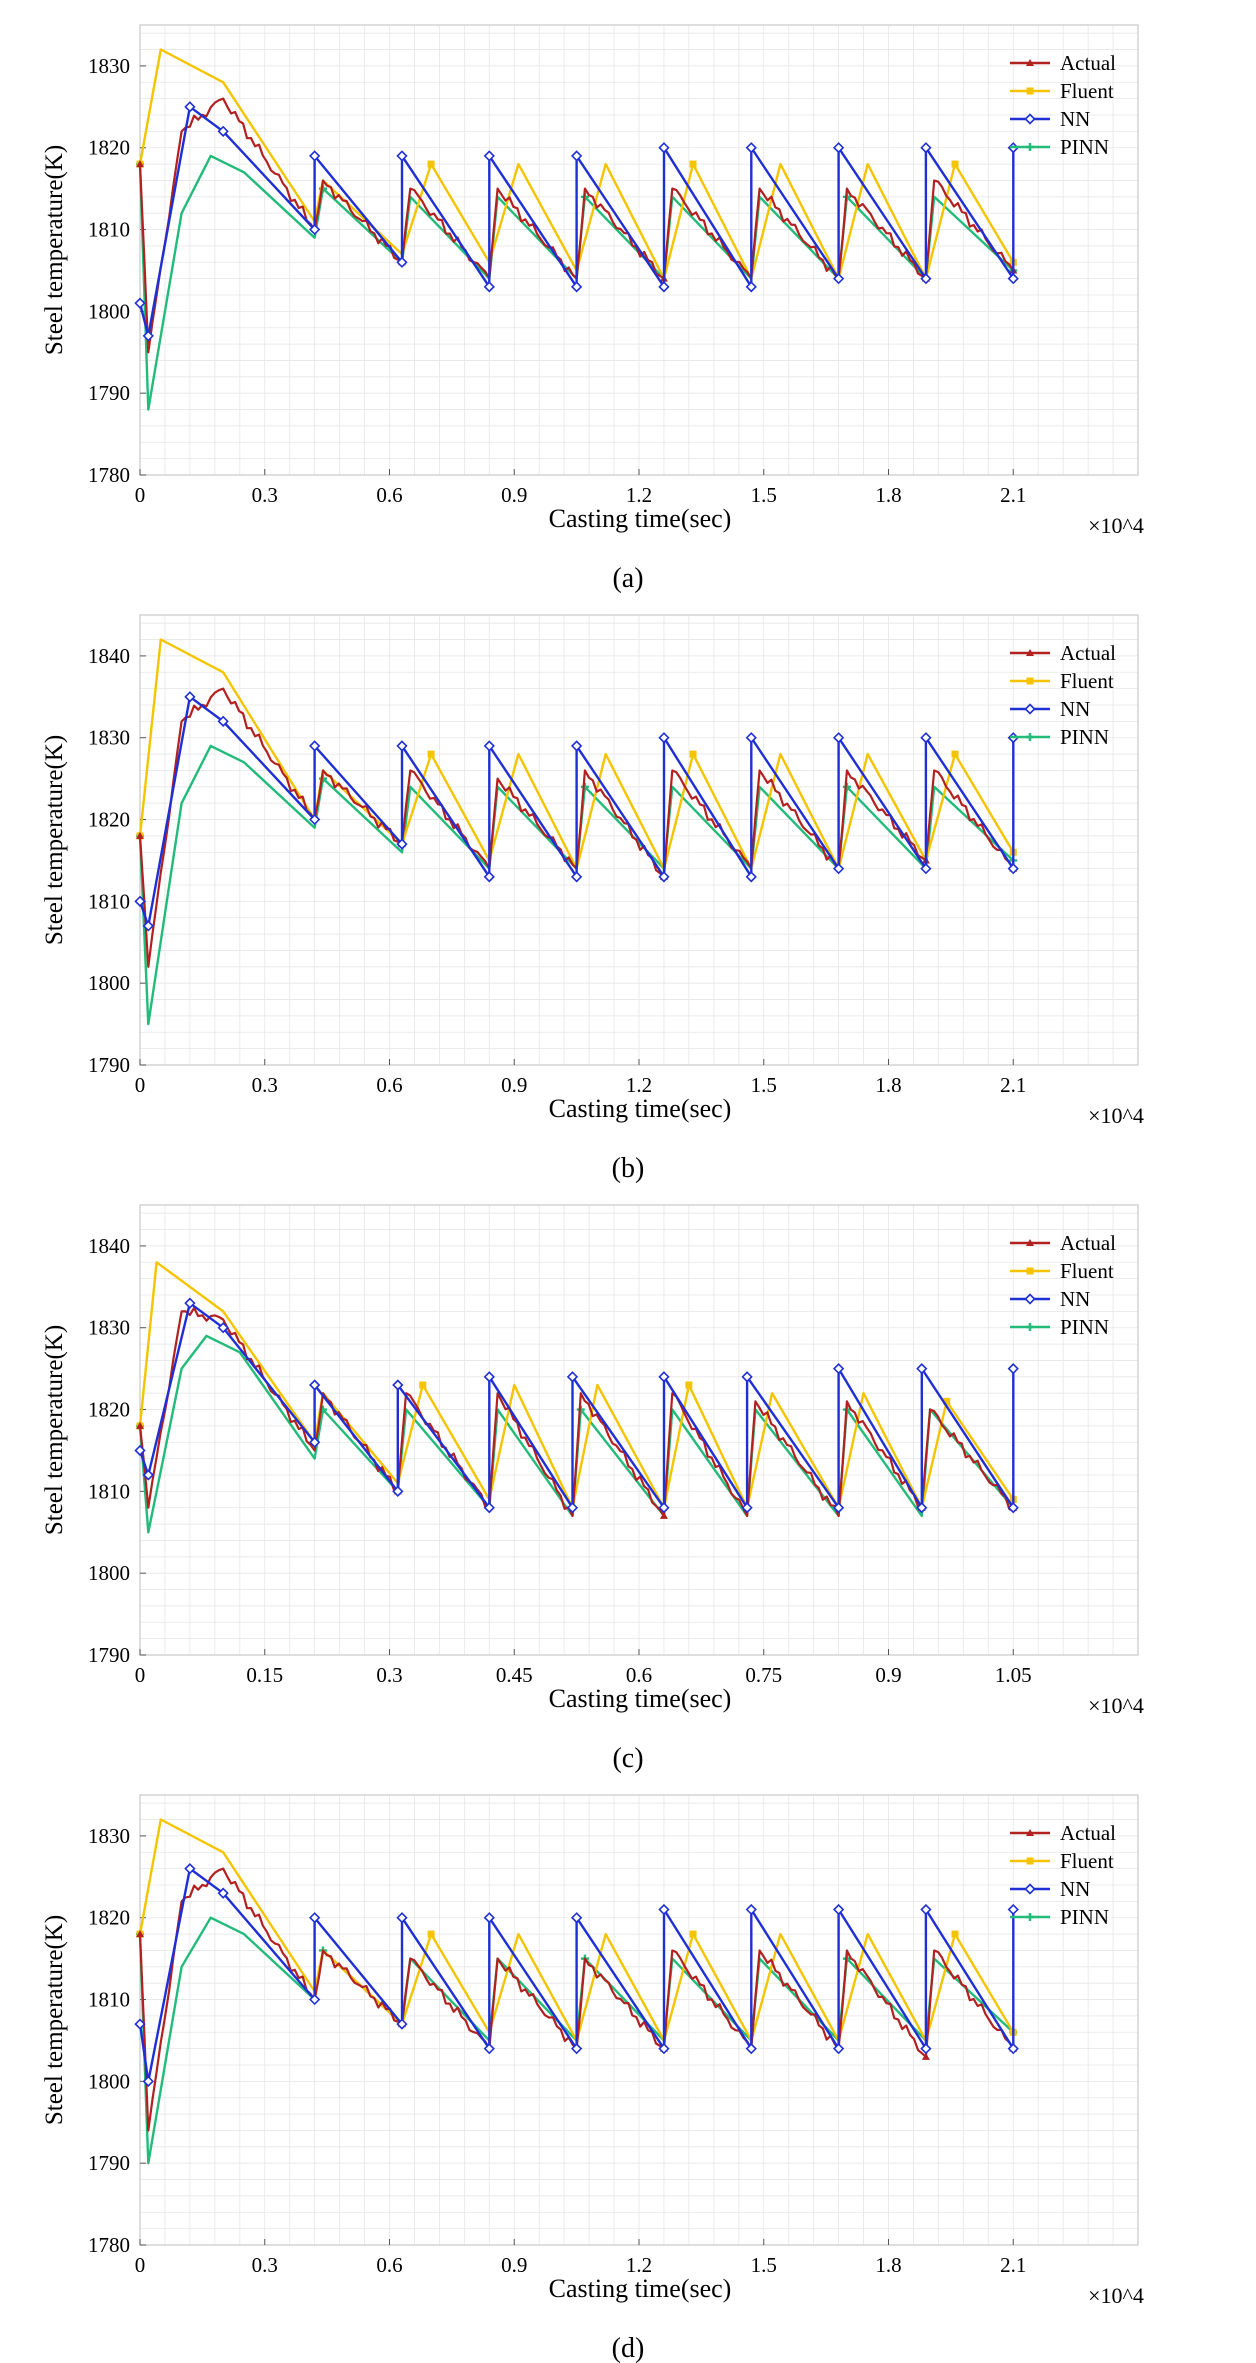 This screenshot has width=1256, height=2363. What do you see at coordinates (1084, 1327) in the screenshot?
I see `legend-label-pinn: PINN` at bounding box center [1084, 1327].